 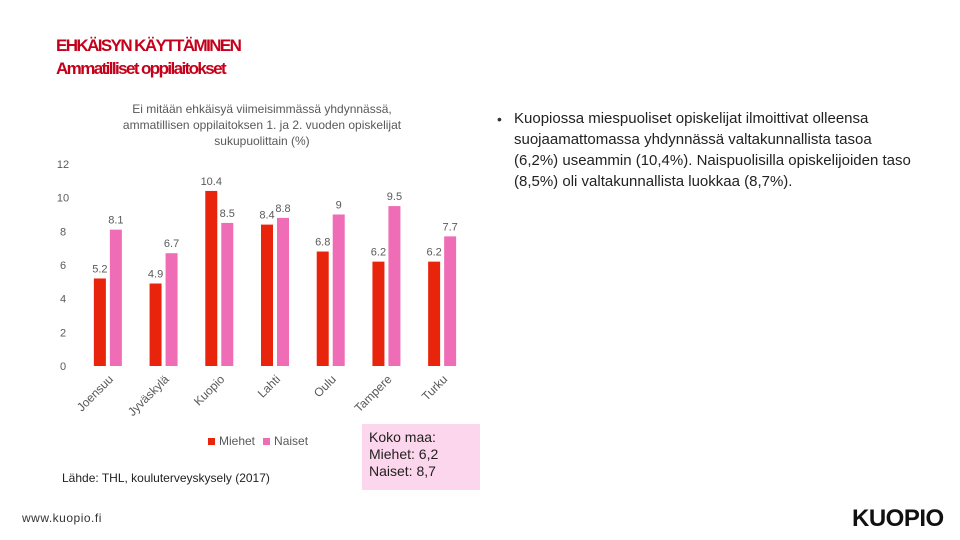 I want to click on x-tick-label: Kuopio, so click(x=209, y=390).